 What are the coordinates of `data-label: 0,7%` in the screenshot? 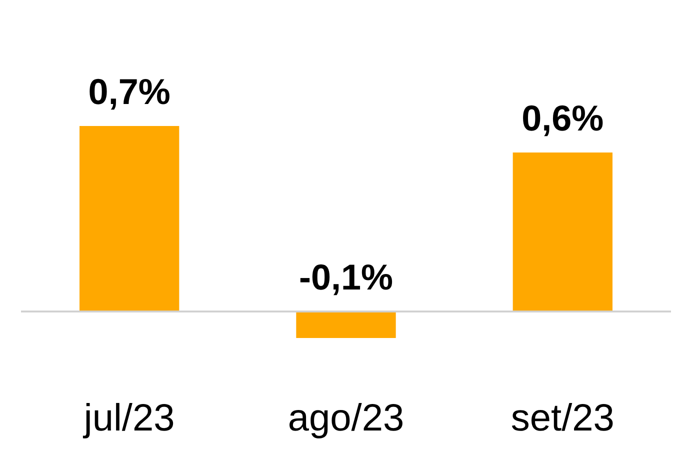 It's located at (129, 91).